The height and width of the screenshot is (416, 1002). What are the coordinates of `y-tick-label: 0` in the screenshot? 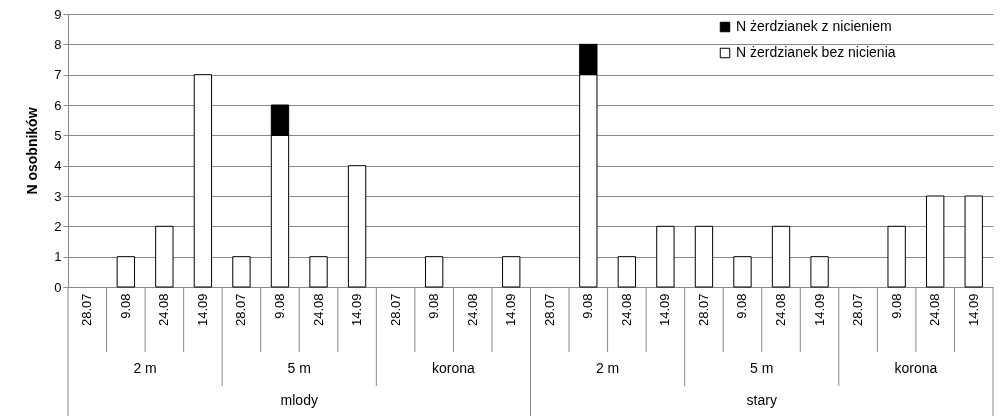 It's located at (58, 287).